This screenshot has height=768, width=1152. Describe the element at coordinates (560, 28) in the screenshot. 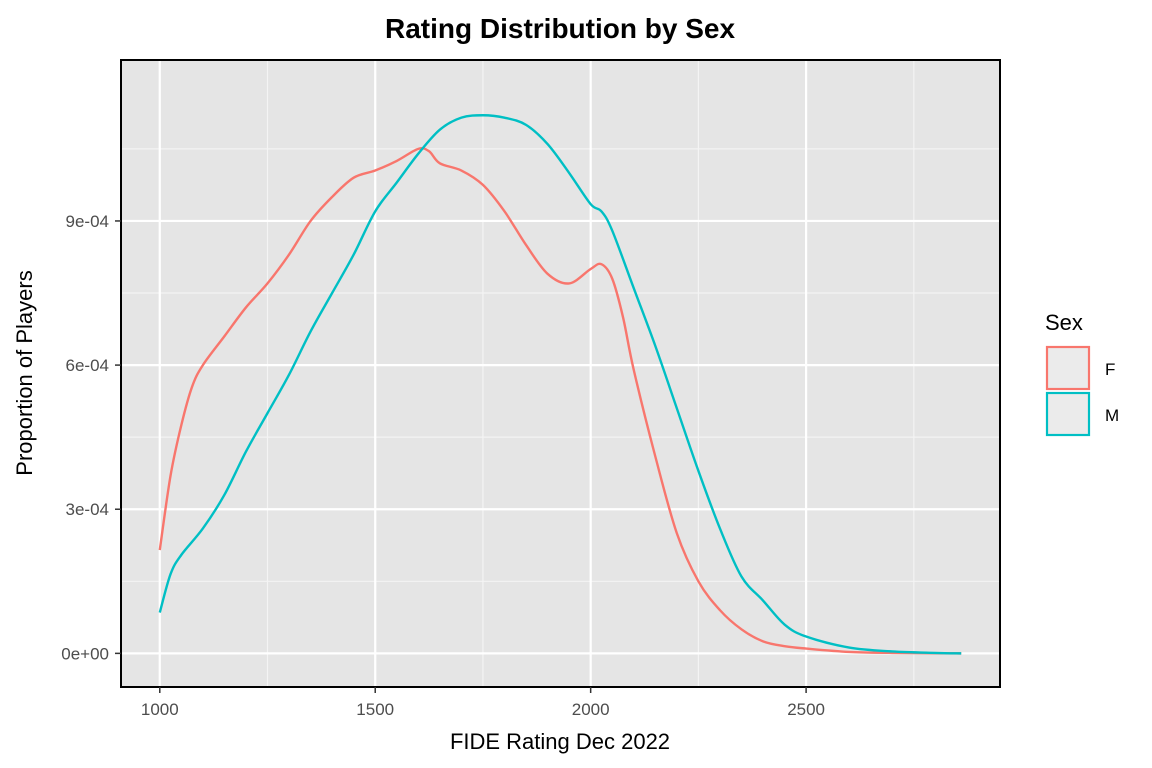

I see `chart-title: Rating Distribution by Sex` at that location.